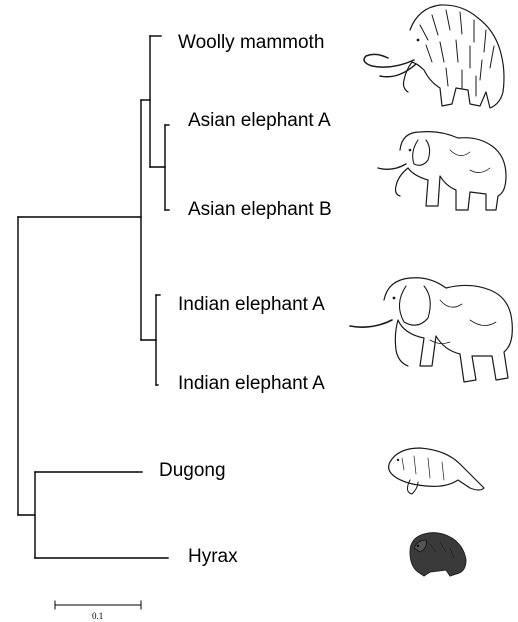 This screenshot has height=622, width=518. Describe the element at coordinates (97, 616) in the screenshot. I see `scale-bar-label: 0.1` at that location.